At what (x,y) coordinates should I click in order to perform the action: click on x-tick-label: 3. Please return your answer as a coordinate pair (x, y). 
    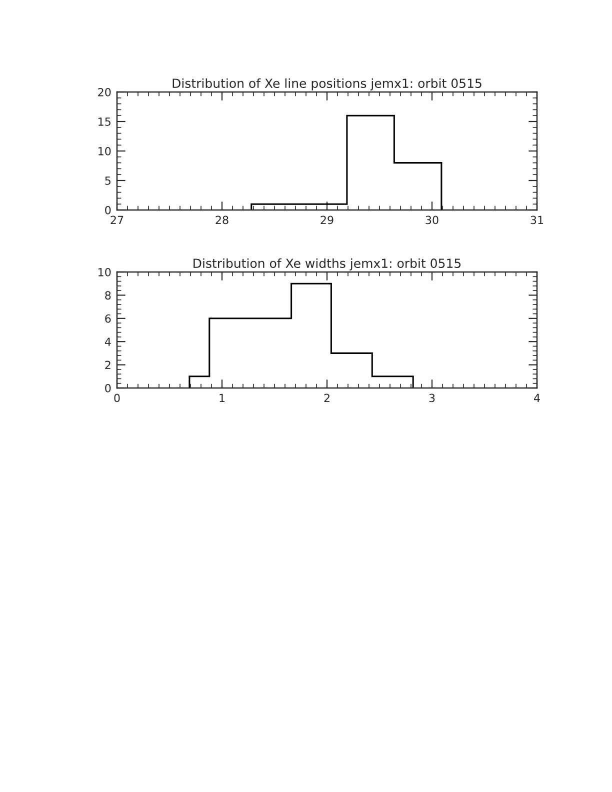
    Looking at the image, I should click on (432, 398).